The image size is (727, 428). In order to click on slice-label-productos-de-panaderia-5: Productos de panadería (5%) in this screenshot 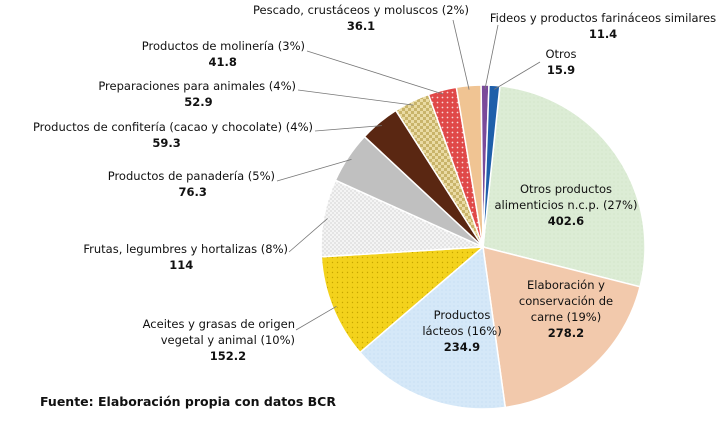, I will do `click(191, 176)`.